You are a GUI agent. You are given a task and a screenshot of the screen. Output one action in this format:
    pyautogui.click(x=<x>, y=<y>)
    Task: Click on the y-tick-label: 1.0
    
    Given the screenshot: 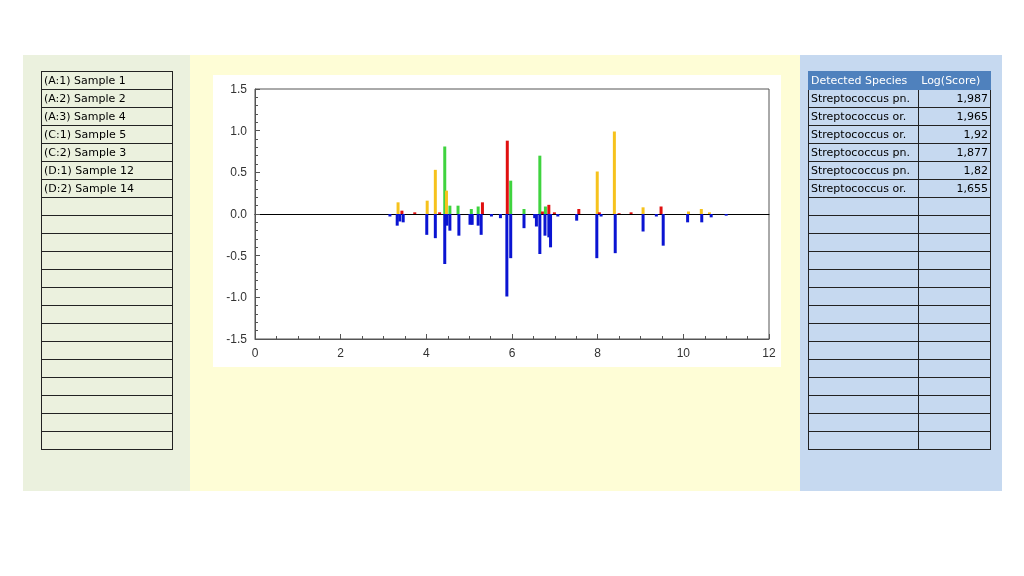 What is the action you would take?
    pyautogui.click(x=239, y=130)
    